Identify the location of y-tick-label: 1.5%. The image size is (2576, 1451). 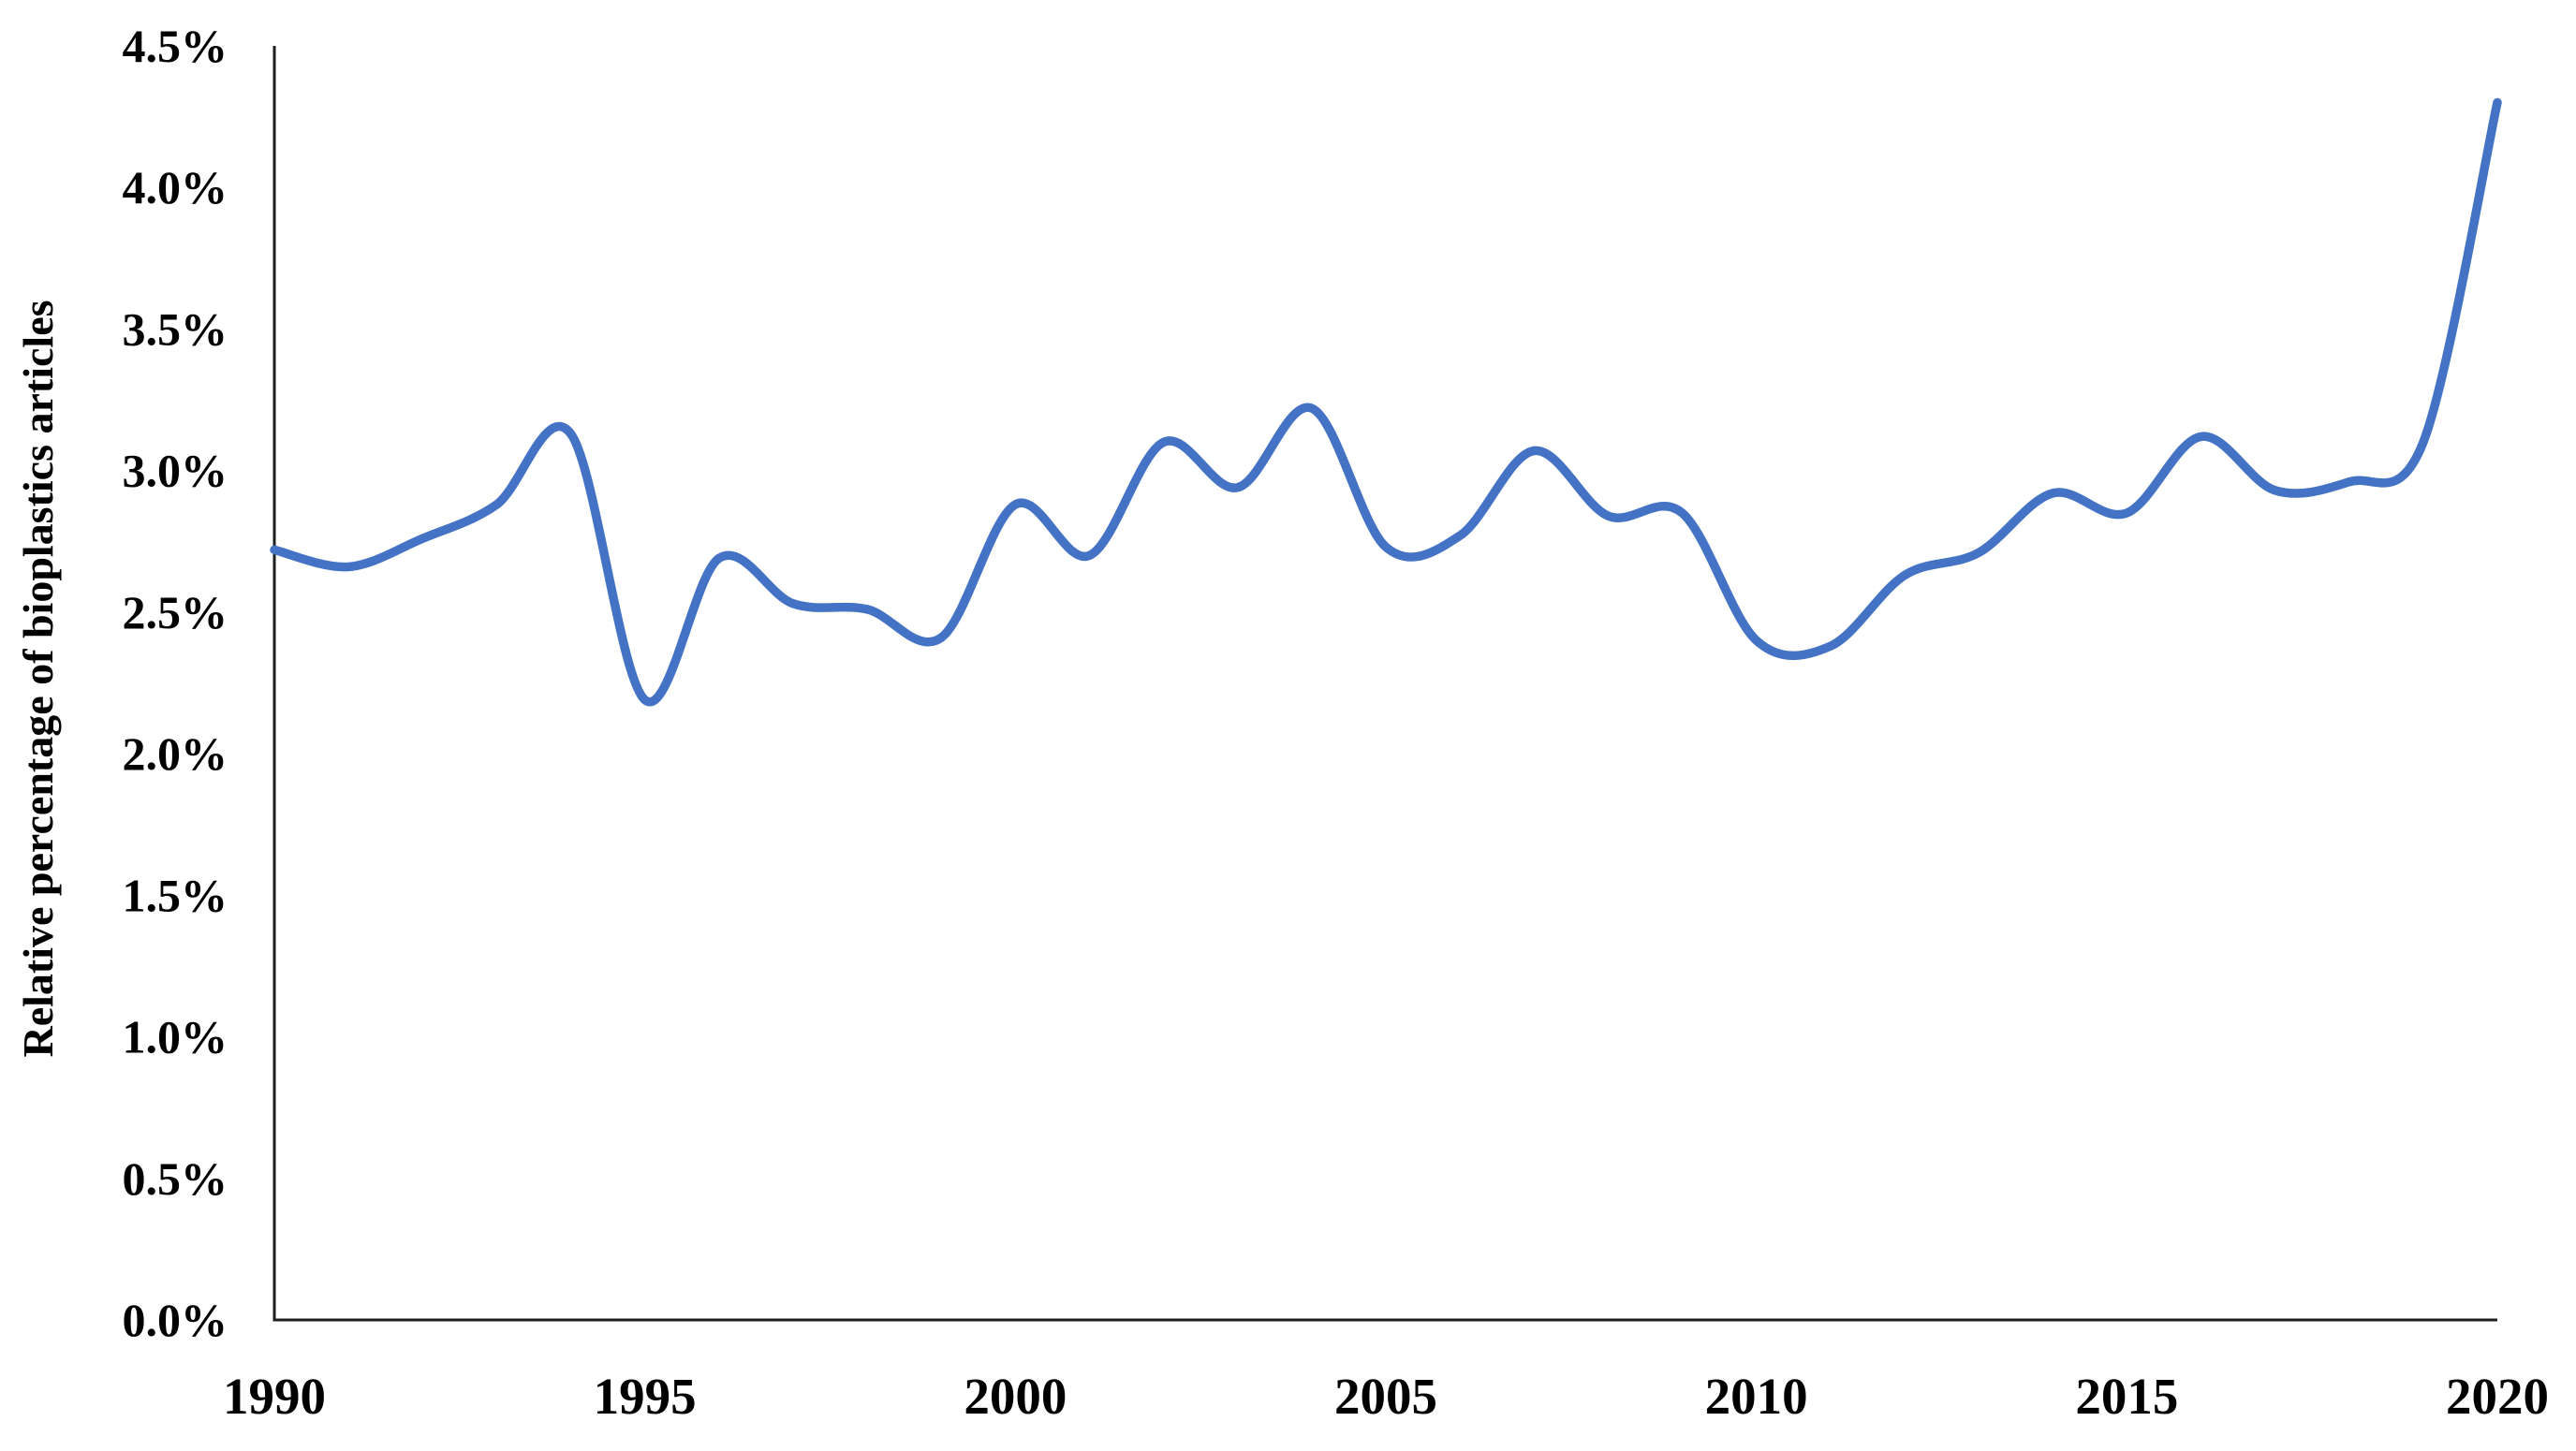
(175, 895).